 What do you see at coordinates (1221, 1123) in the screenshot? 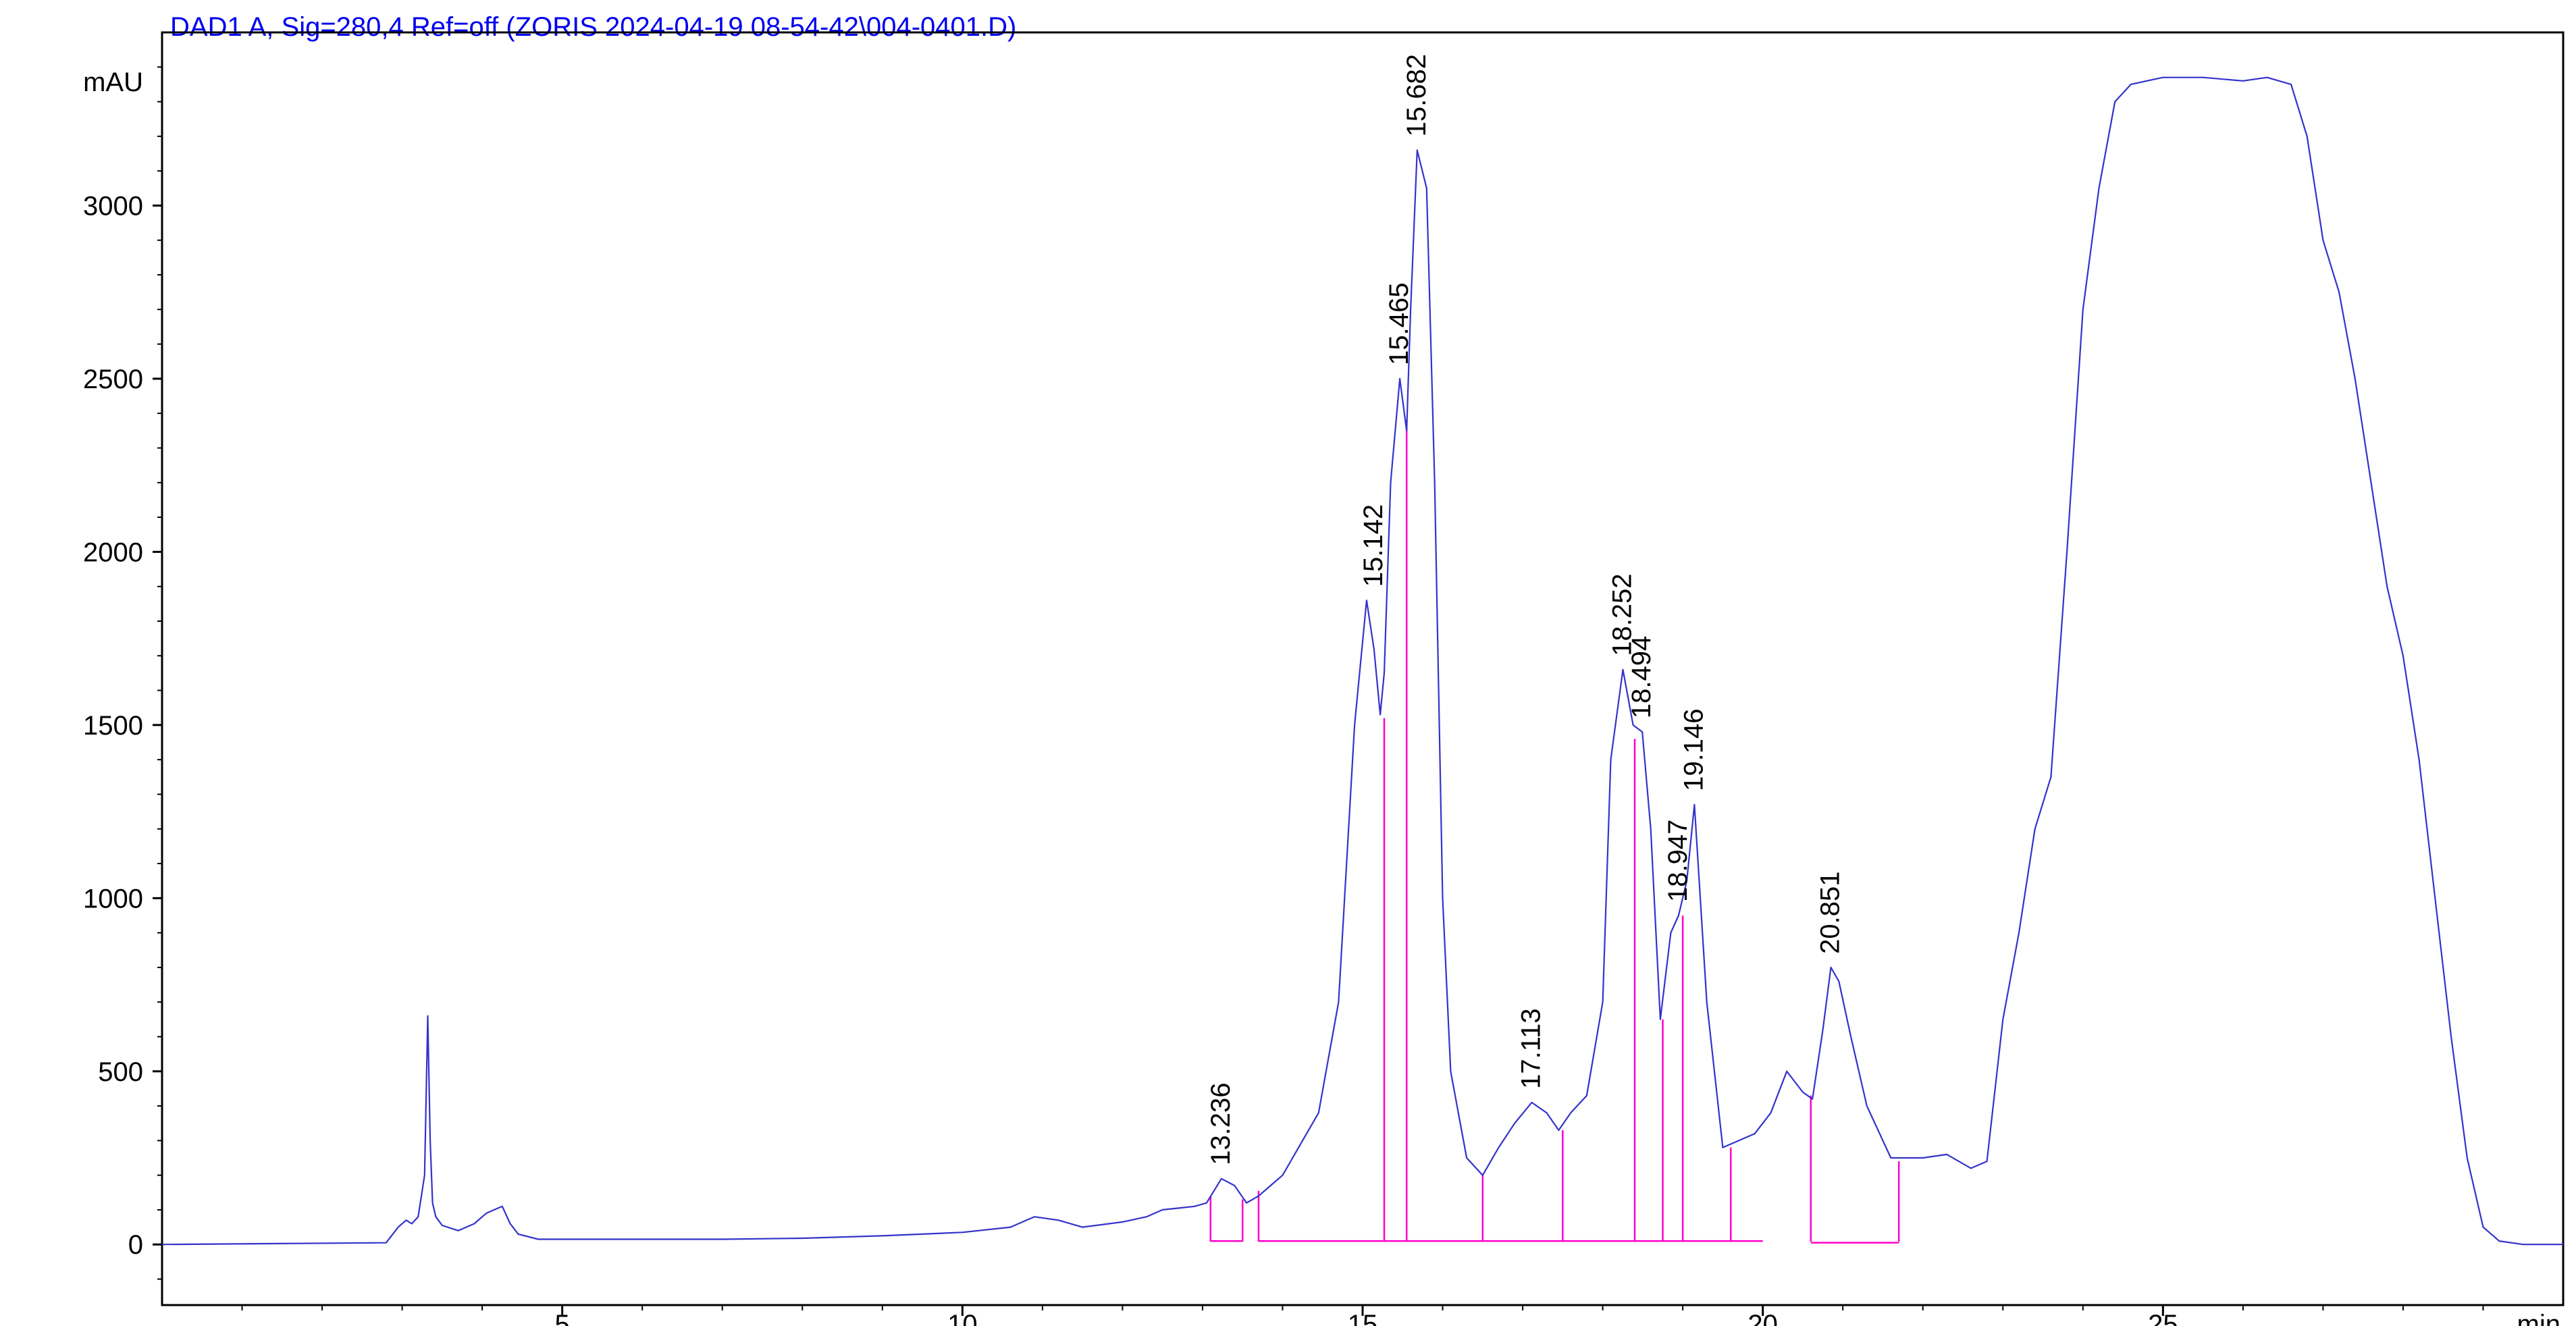
I see `peak-label: 13.236` at bounding box center [1221, 1123].